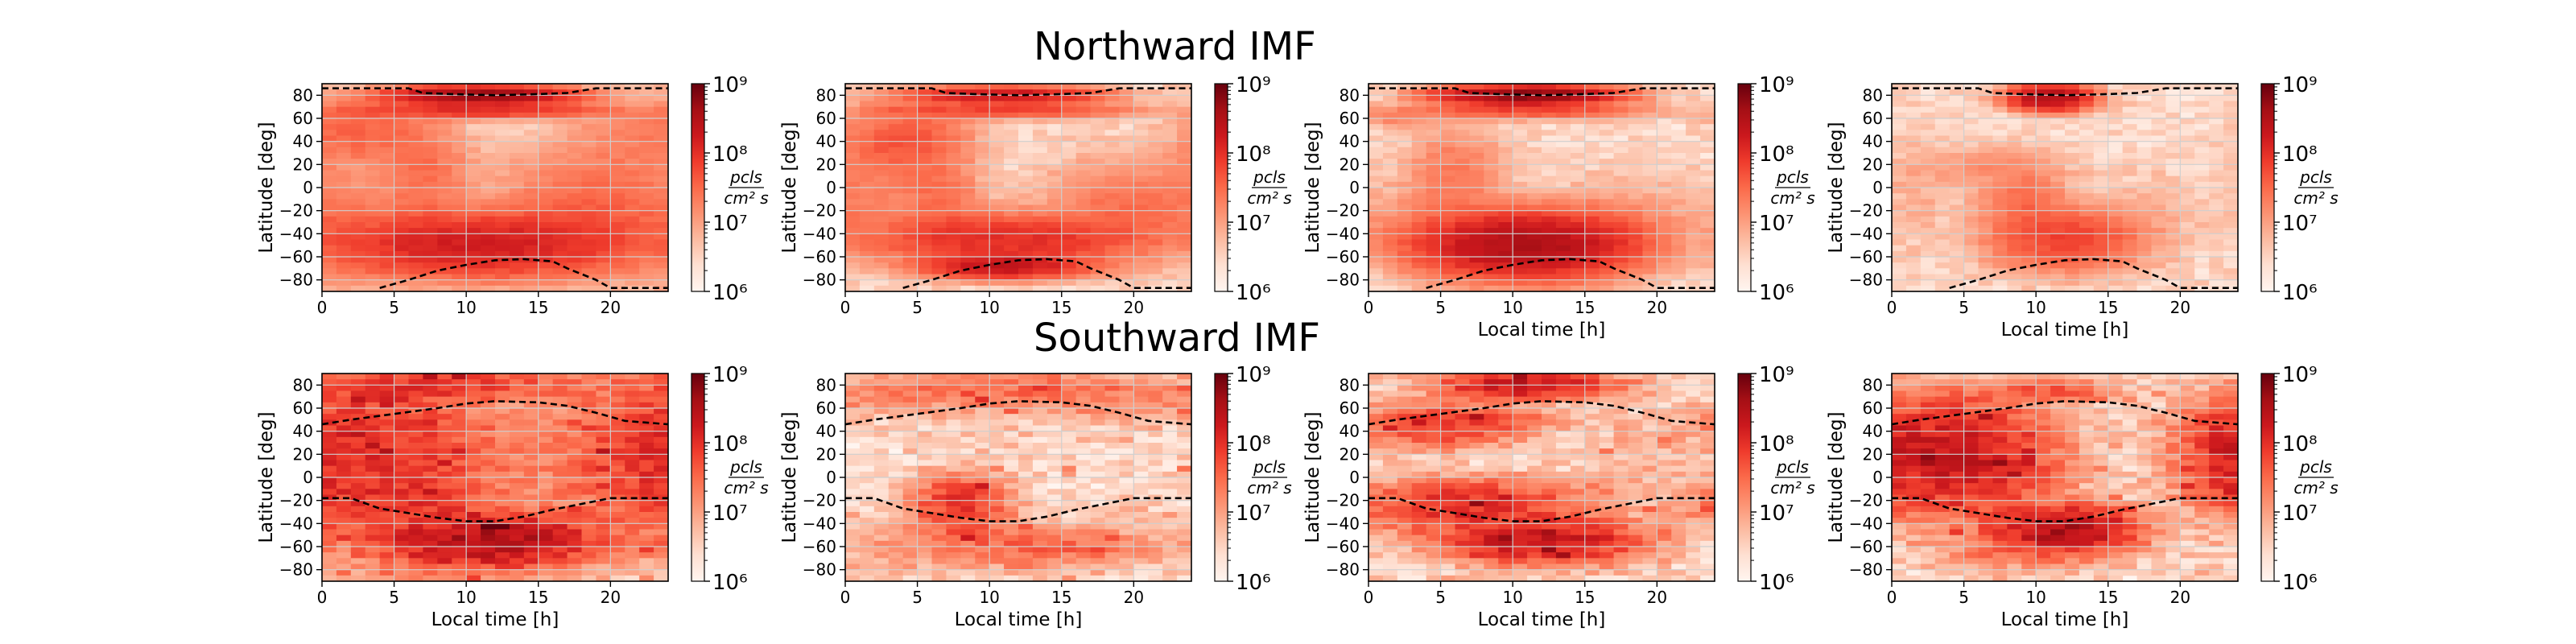 The image size is (2576, 644). Describe the element at coordinates (745, 467) in the screenshot. I see `colorbar-label-numerator: pcls` at that location.